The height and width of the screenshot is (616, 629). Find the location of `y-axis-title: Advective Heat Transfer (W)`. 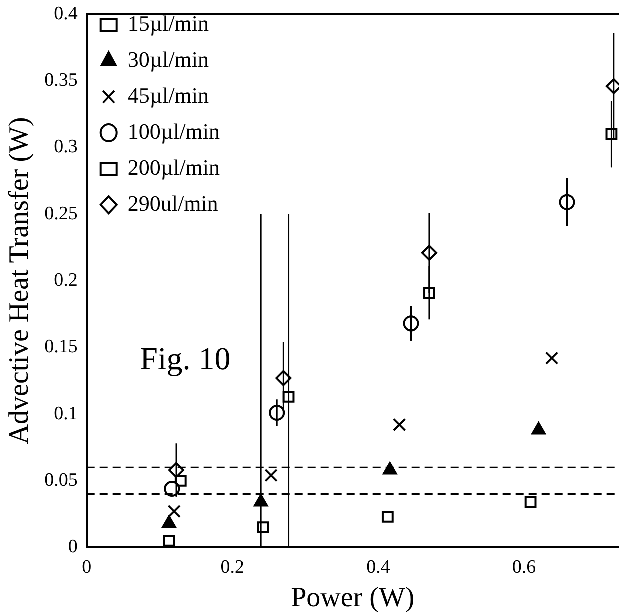

y-axis-title: Advective Heat Transfer (W) is located at coordinates (20, 281).